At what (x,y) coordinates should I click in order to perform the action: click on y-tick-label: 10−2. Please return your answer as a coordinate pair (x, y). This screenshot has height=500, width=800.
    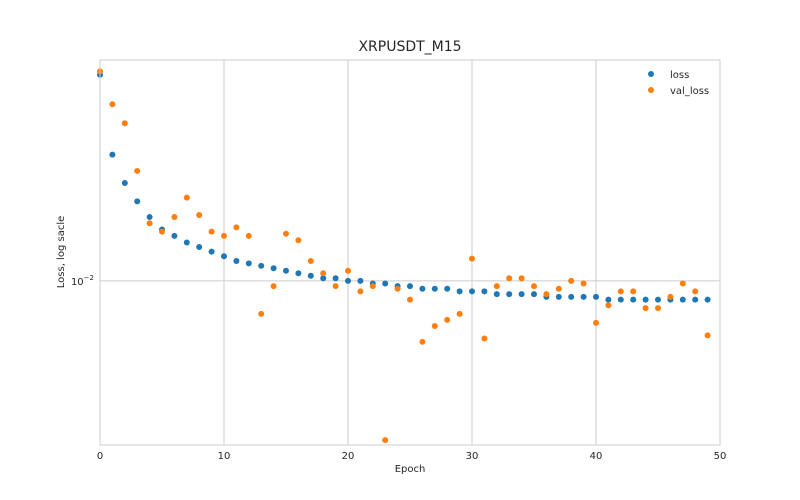
    Looking at the image, I should click on (82, 281).